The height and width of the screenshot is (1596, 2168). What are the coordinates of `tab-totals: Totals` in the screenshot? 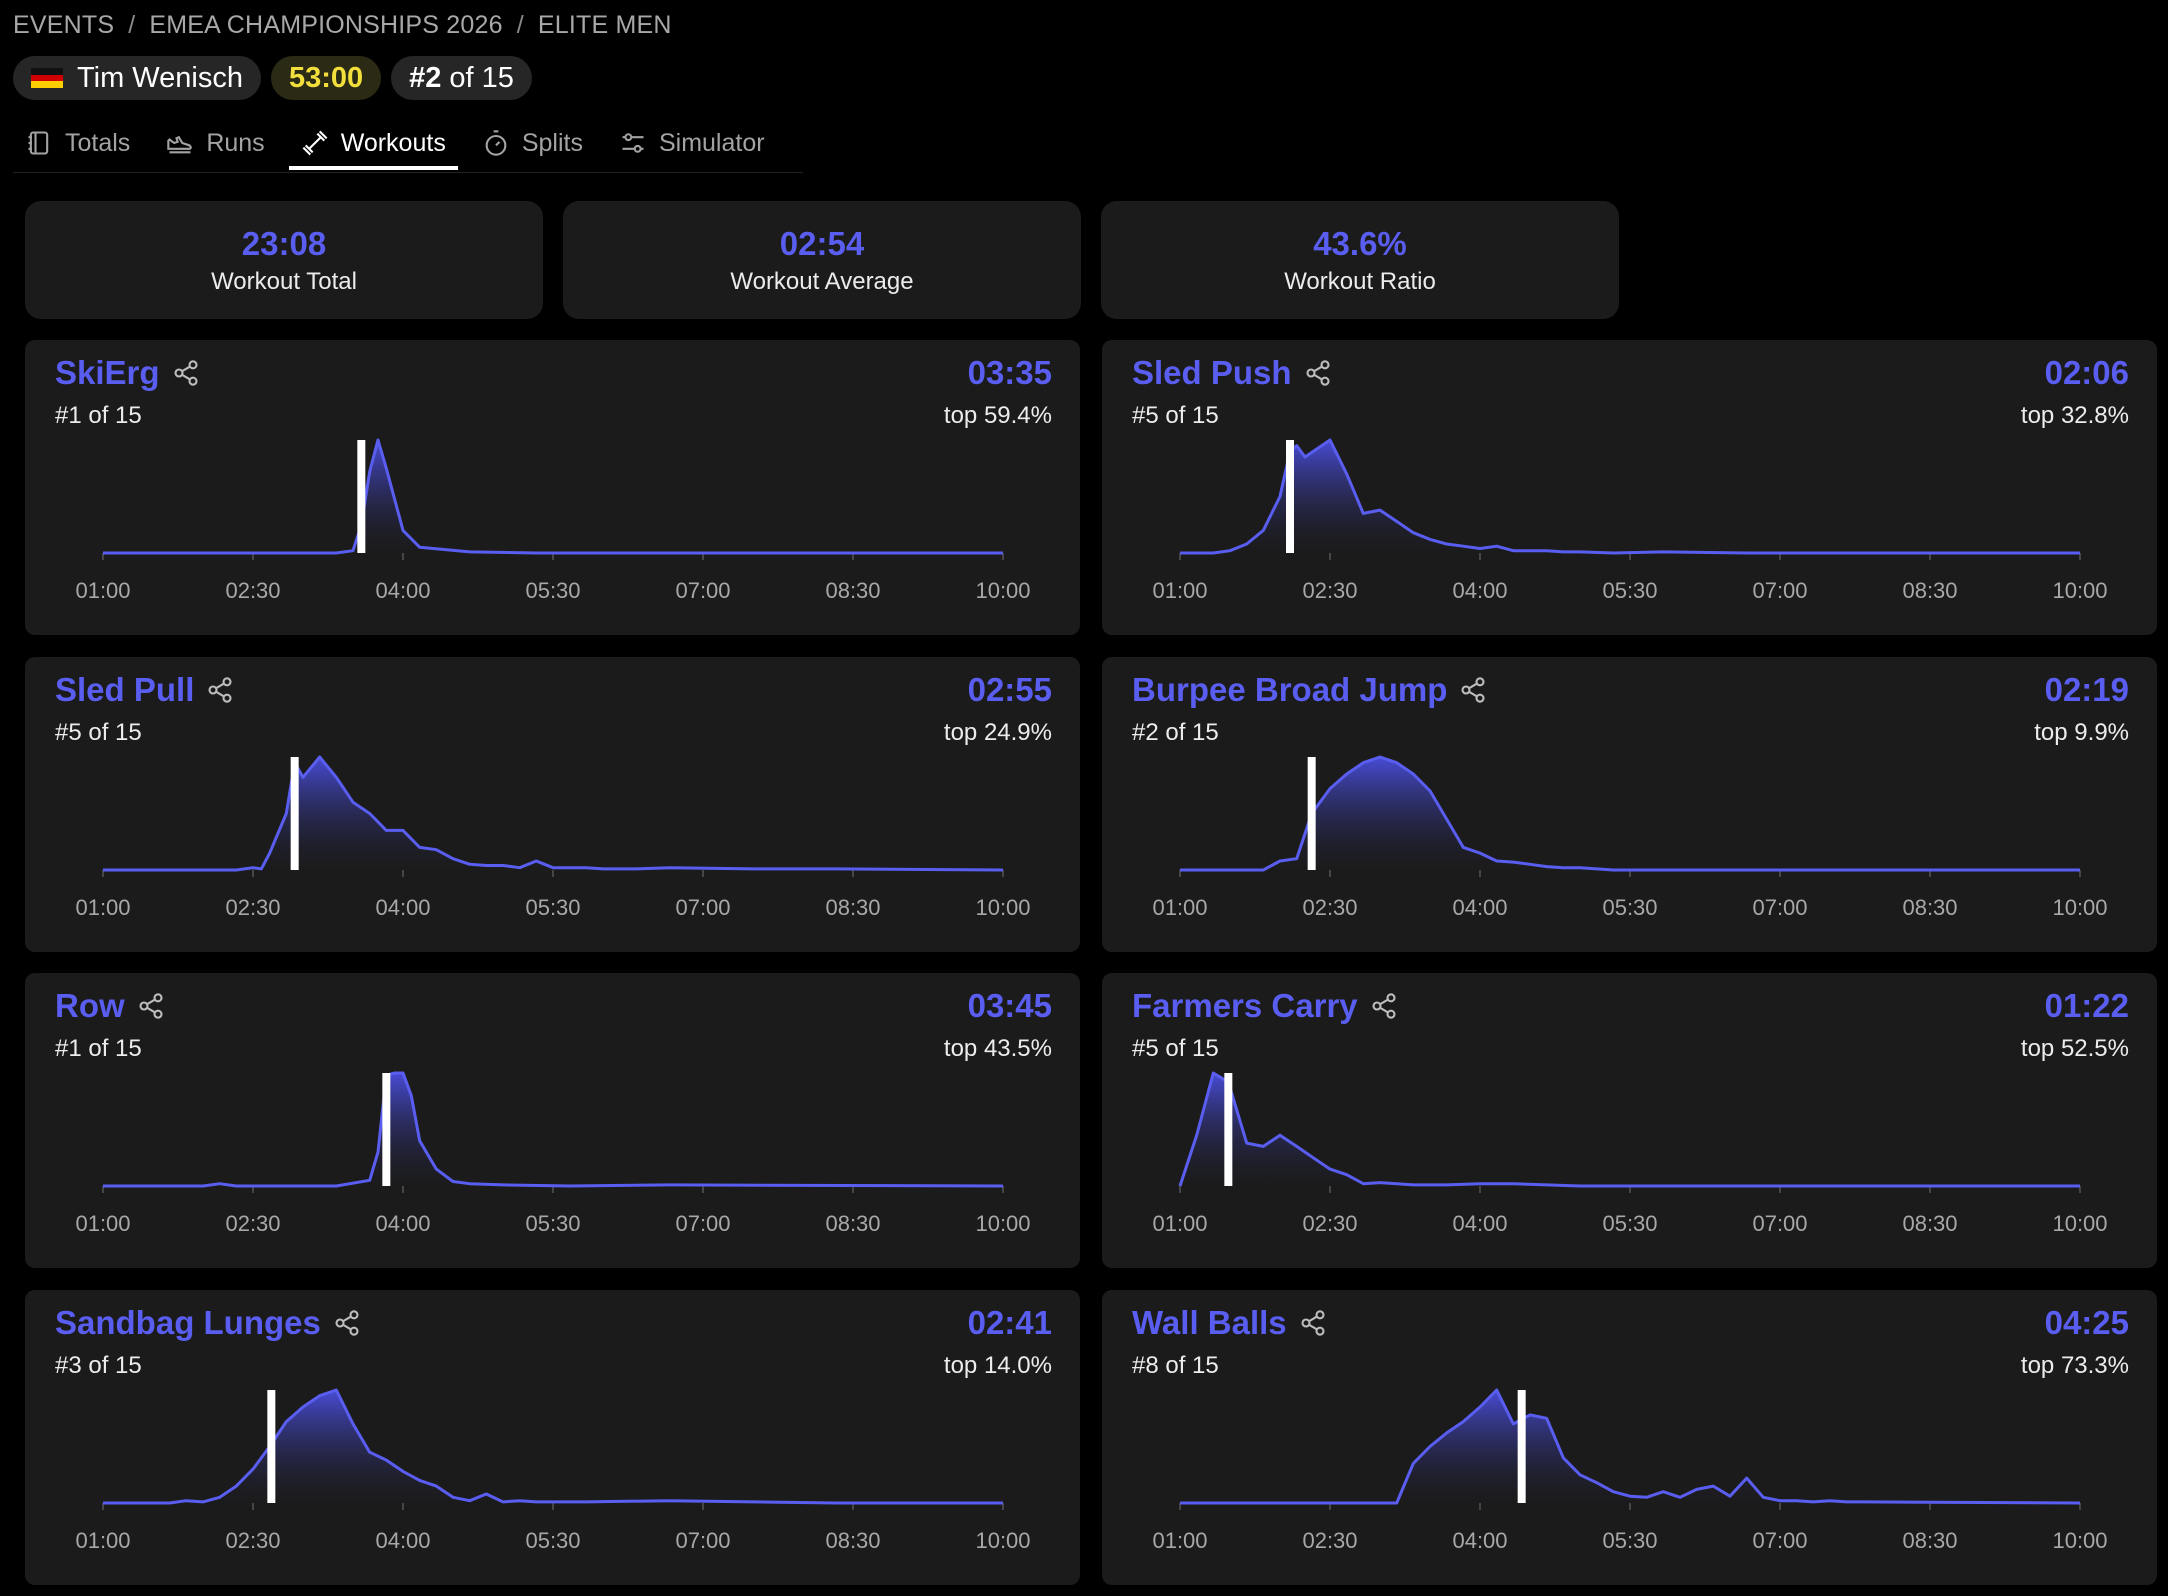 It's located at (77, 143).